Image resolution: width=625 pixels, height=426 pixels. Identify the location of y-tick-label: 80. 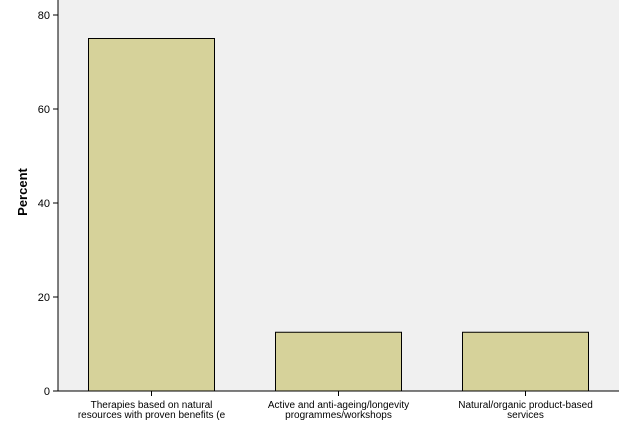
(44, 16).